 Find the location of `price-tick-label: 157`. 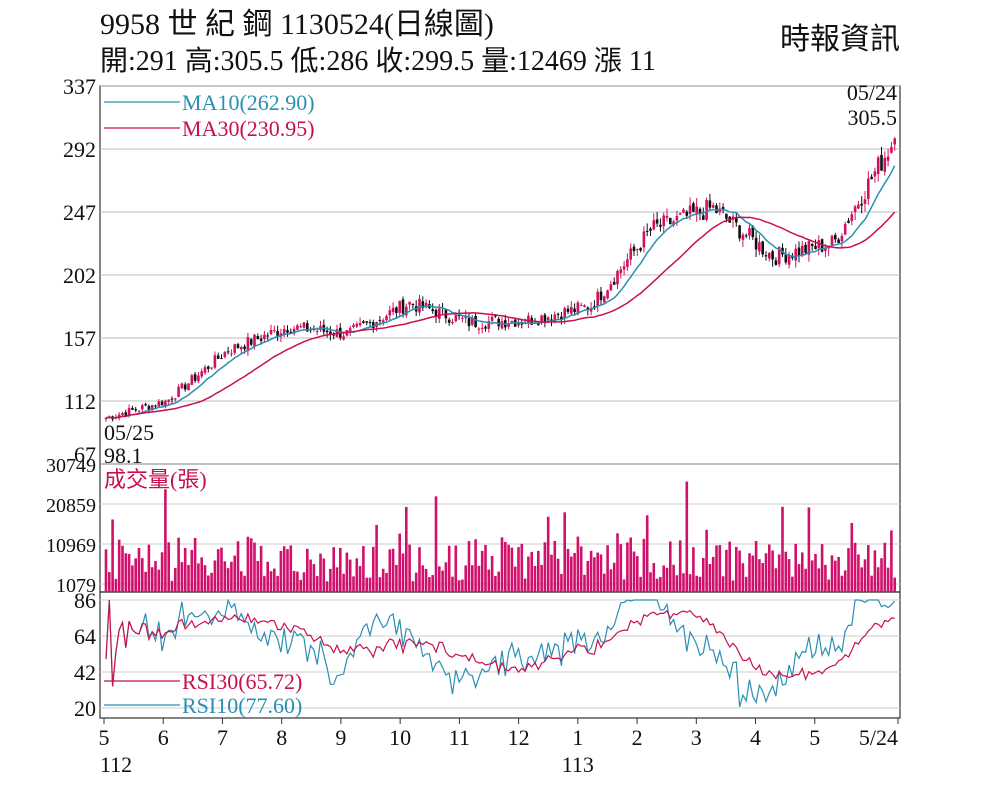

price-tick-label: 157 is located at coordinates (79, 338).